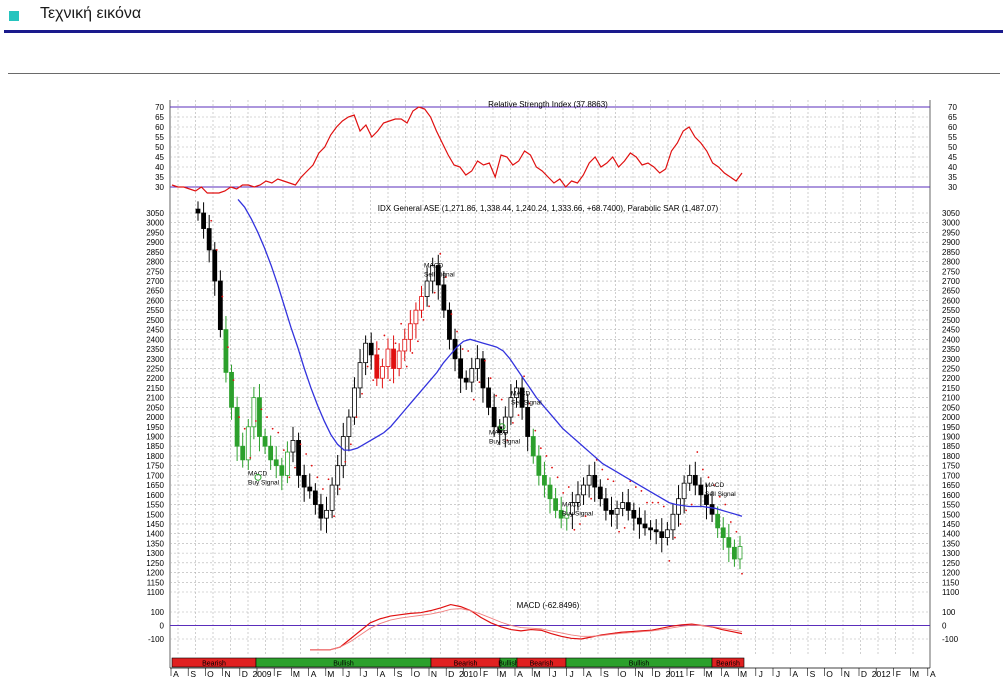 The width and height of the screenshot is (1003, 696). Describe the element at coordinates (548, 104) in the screenshot. I see `rsi-title: Relative Strength Index (37.8863)` at that location.